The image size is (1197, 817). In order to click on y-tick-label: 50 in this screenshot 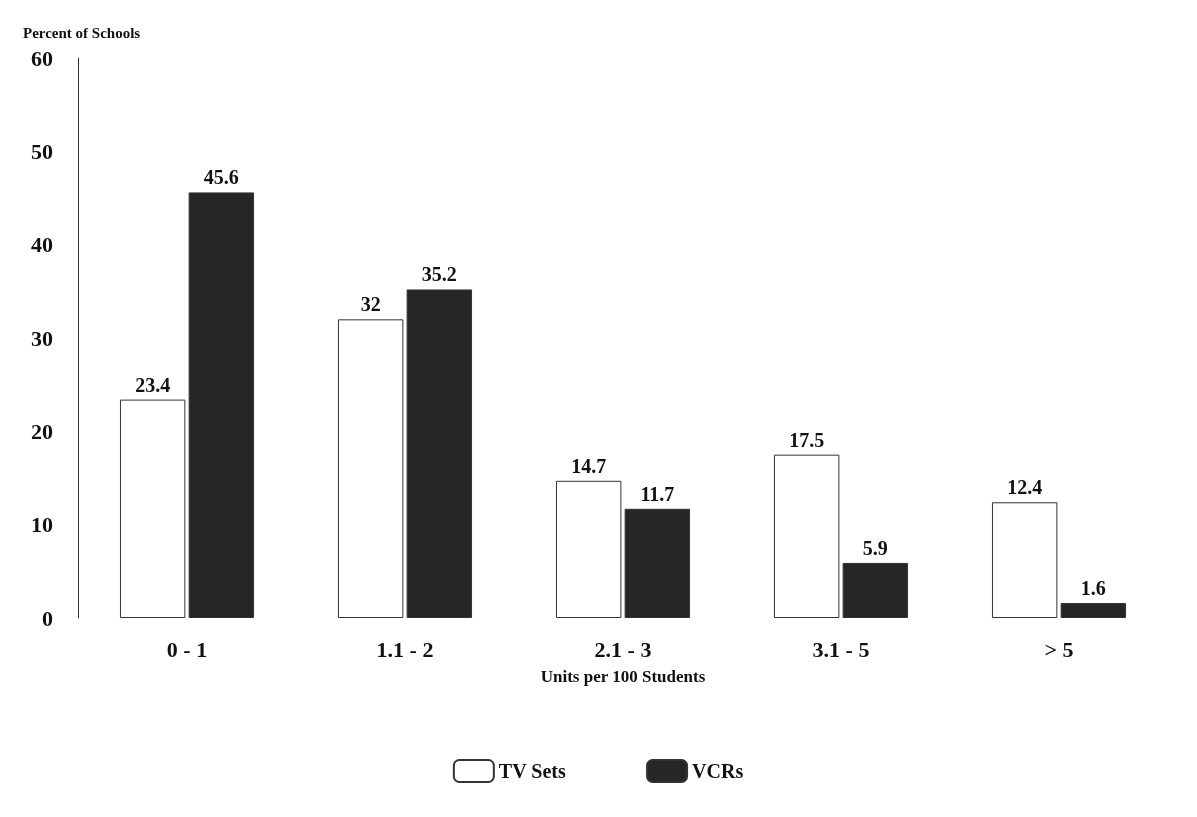, I will do `click(42, 151)`.